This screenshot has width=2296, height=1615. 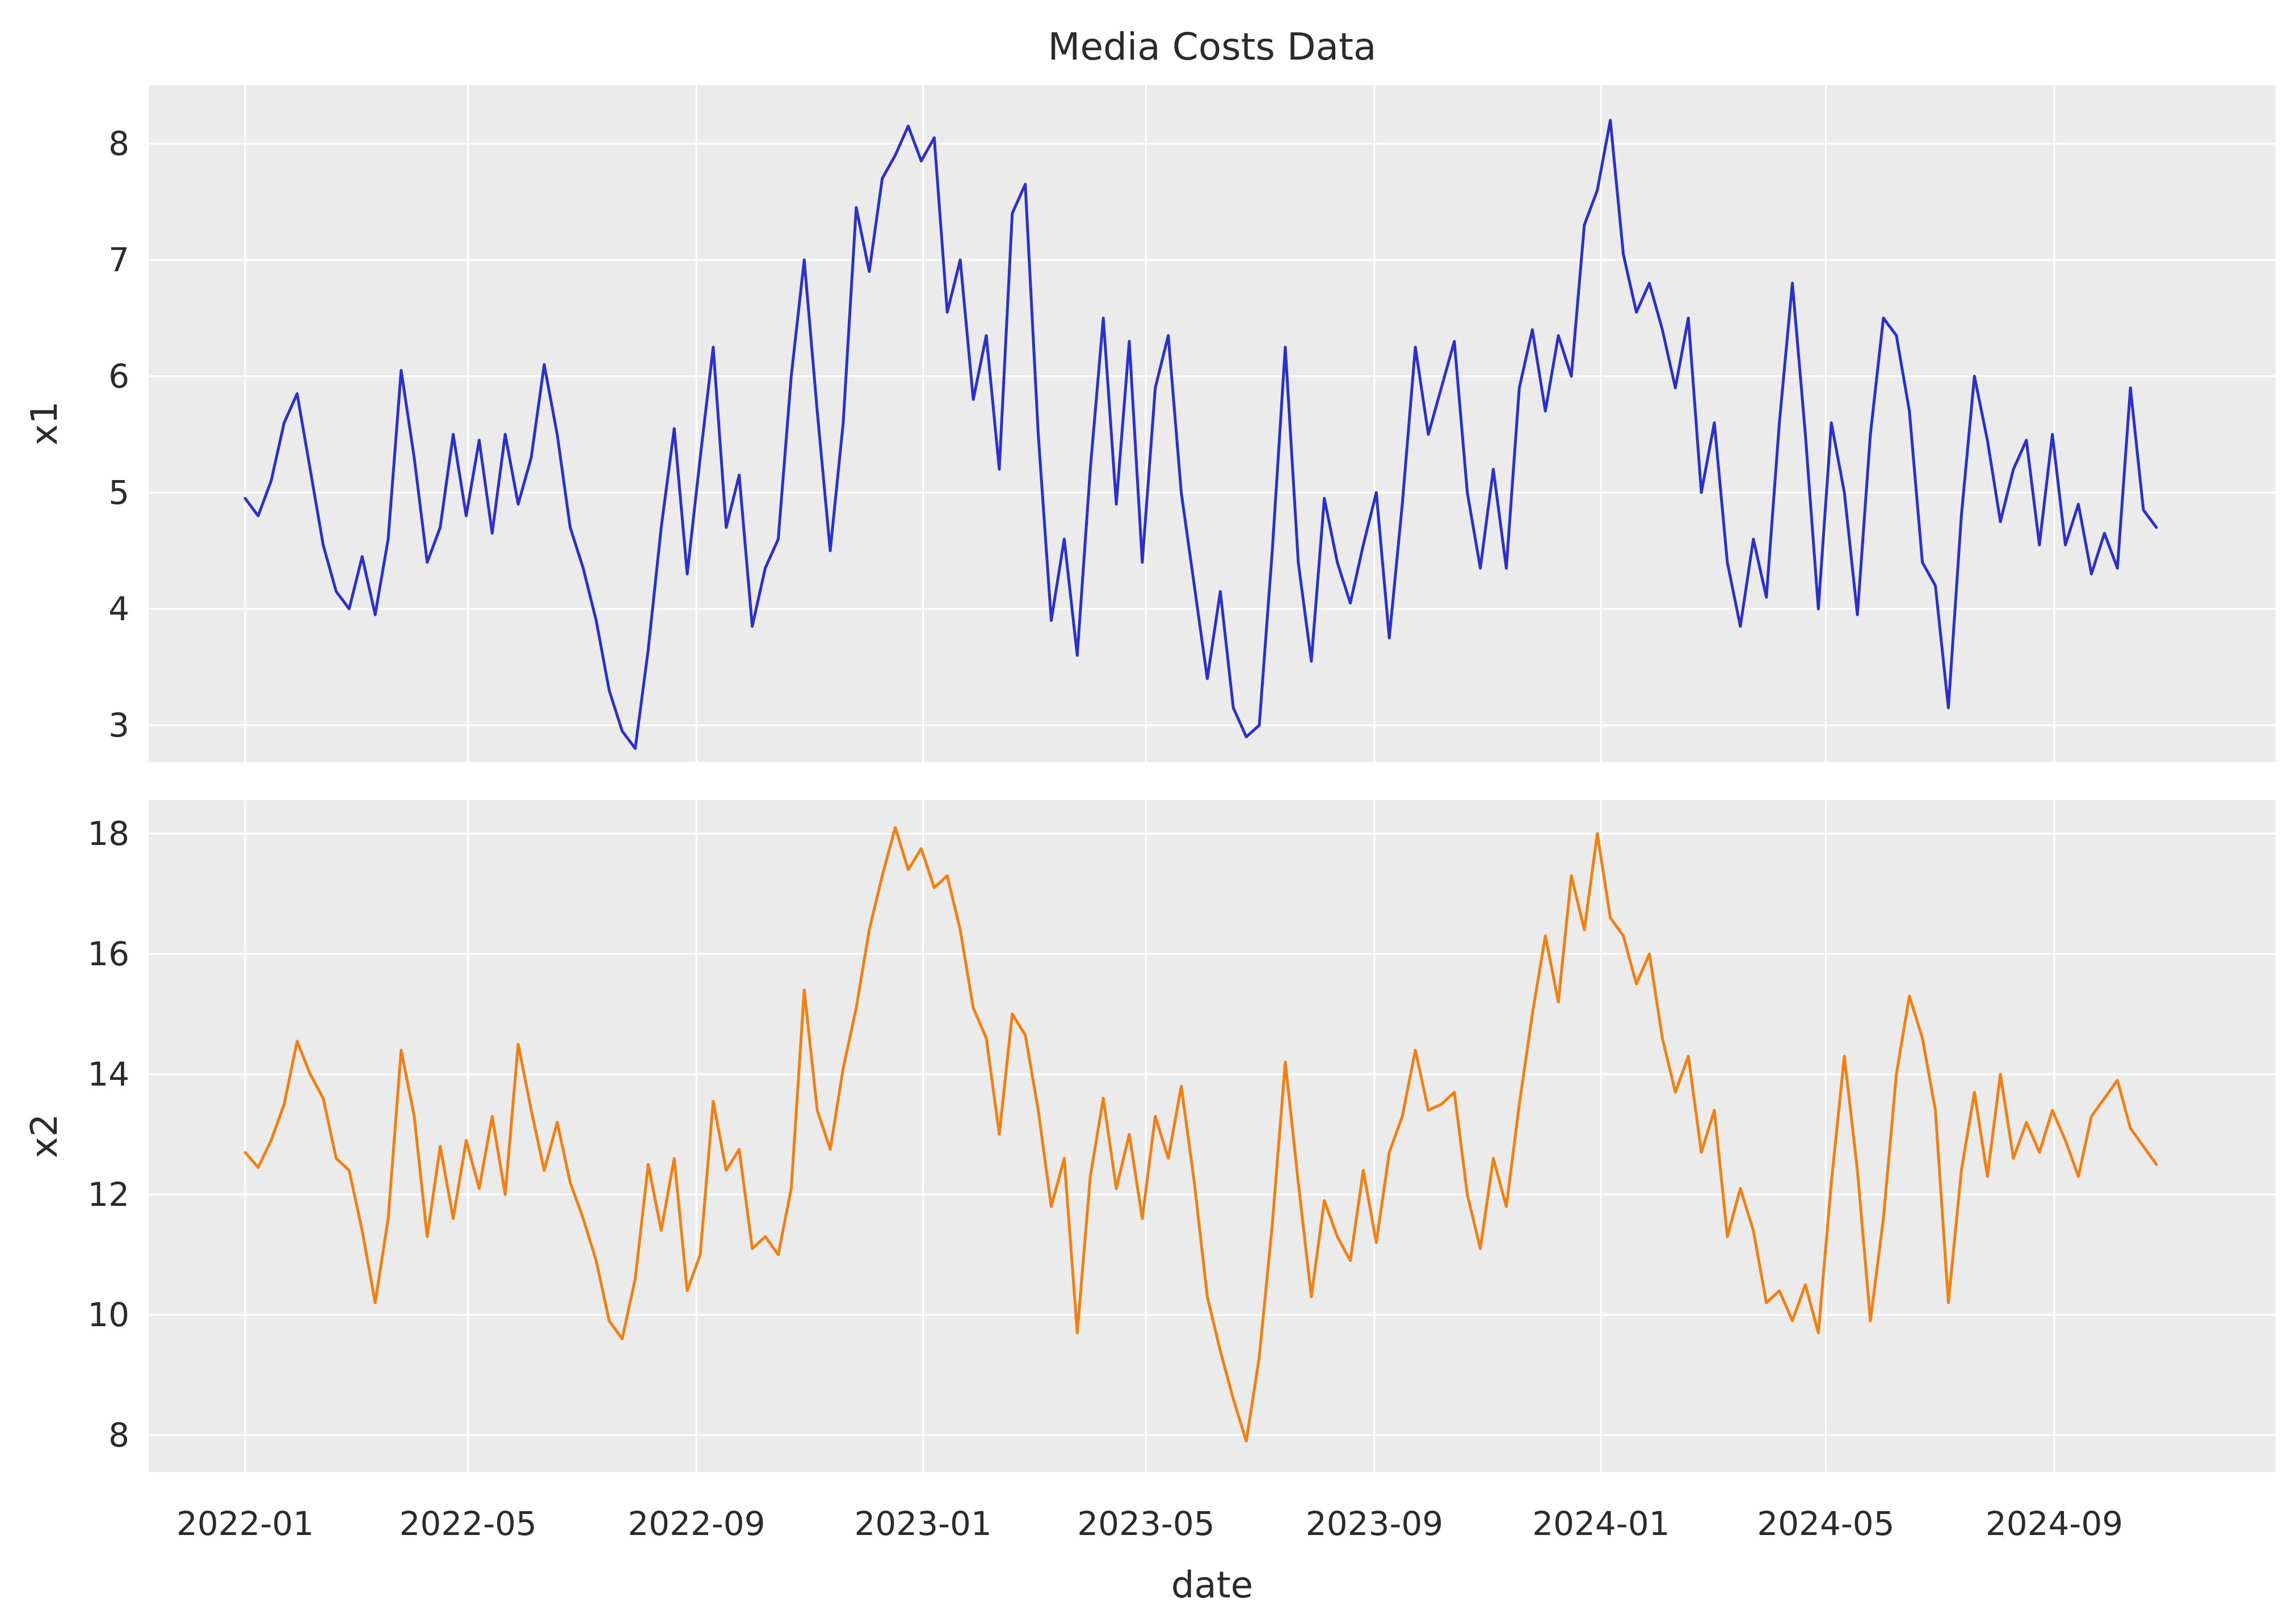 I want to click on x1-y-tick-label: 5, so click(x=118, y=493).